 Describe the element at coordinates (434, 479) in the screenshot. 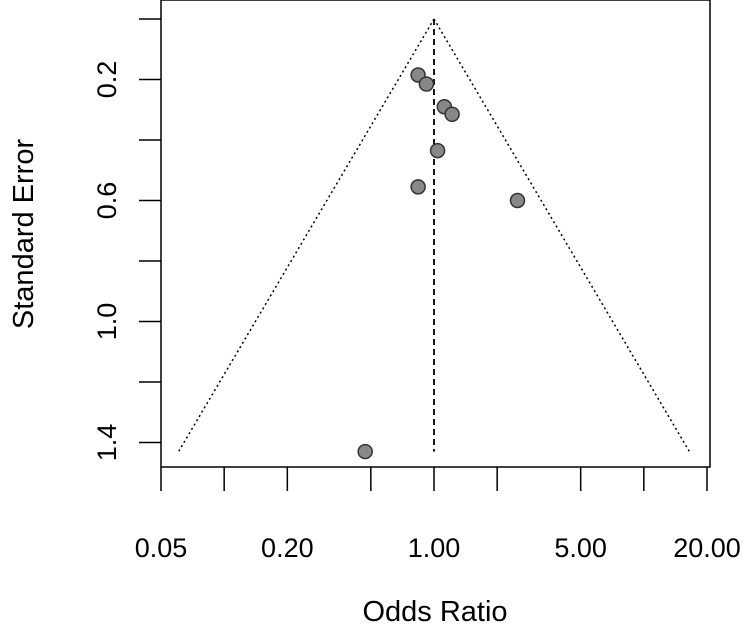

I see `x-axis-ticks` at that location.